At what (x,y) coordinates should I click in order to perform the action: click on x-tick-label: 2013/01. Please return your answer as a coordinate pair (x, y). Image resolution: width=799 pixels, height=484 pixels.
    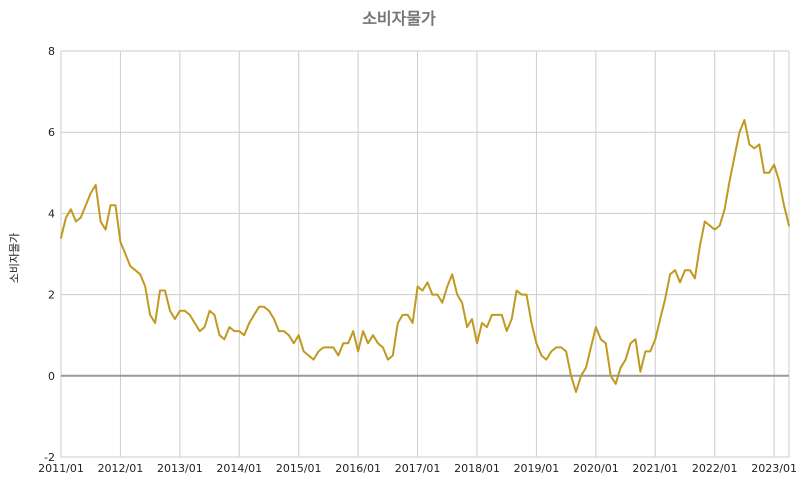
    Looking at the image, I should click on (180, 468).